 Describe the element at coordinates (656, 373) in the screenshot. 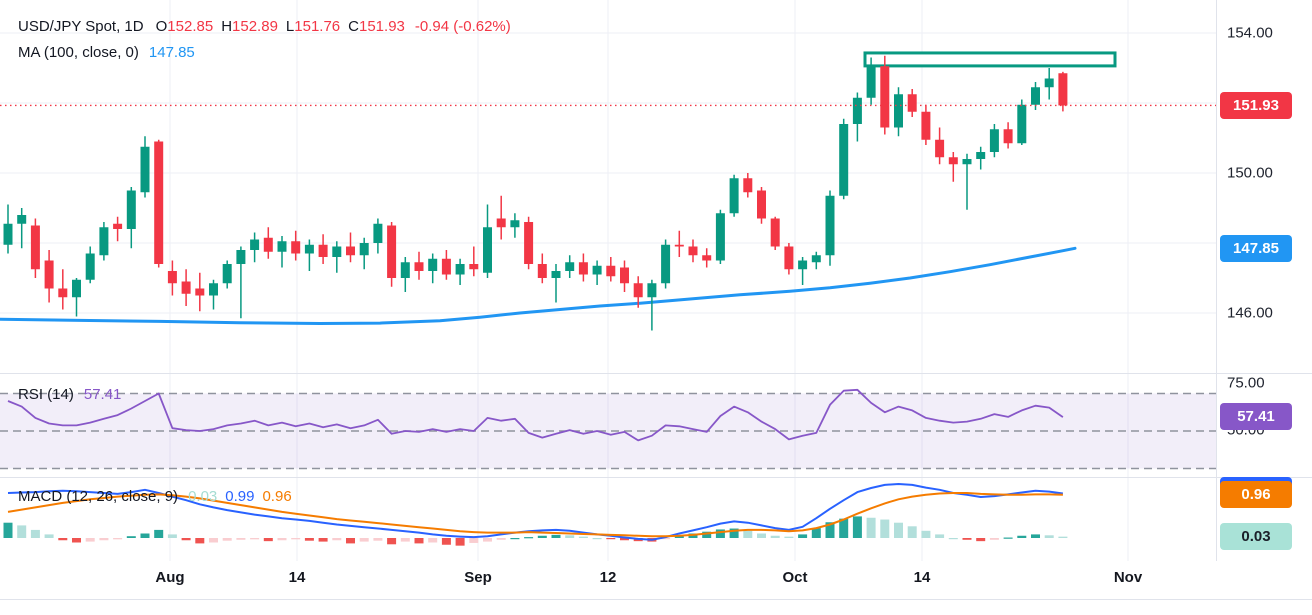

I see `panel-separator-rsi` at that location.